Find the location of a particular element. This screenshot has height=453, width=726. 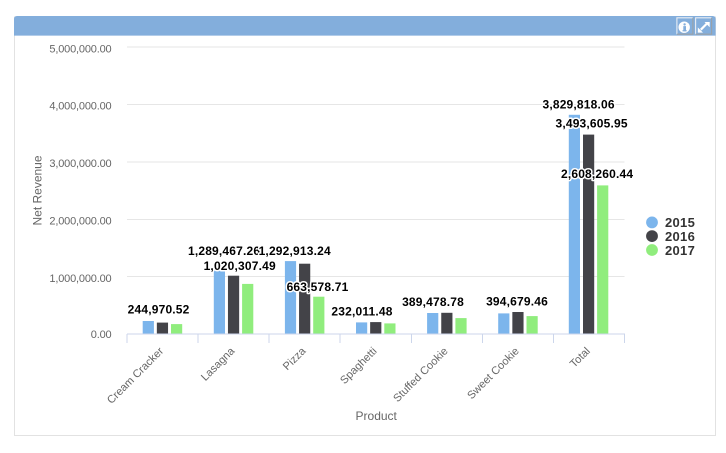

svg-text: 2017 is located at coordinates (680, 250).